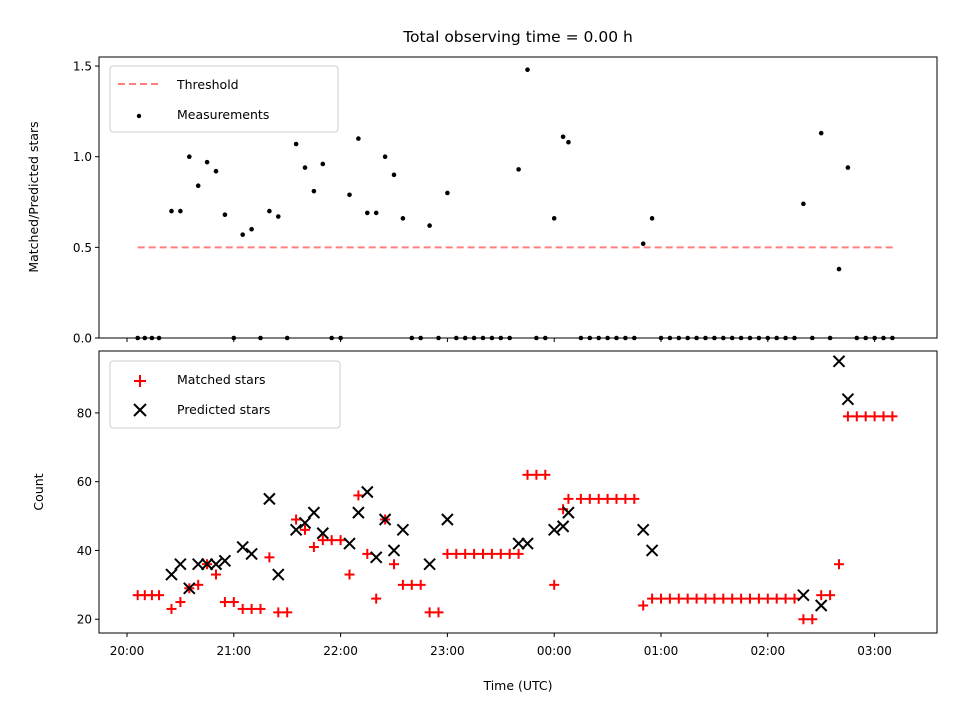 The height and width of the screenshot is (720, 960). What do you see at coordinates (84, 482) in the screenshot?
I see `count-y-tick-label: 60` at bounding box center [84, 482].